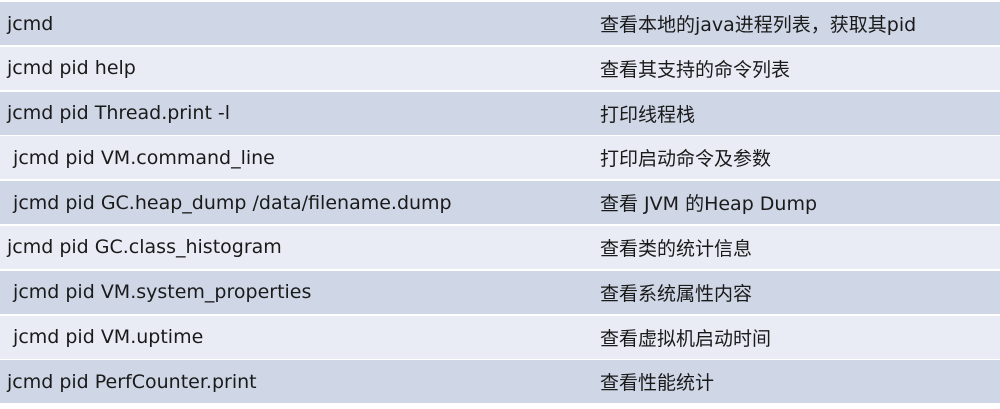  I want to click on command-cell: jcmd pid Thread.print -l, so click(119, 113).